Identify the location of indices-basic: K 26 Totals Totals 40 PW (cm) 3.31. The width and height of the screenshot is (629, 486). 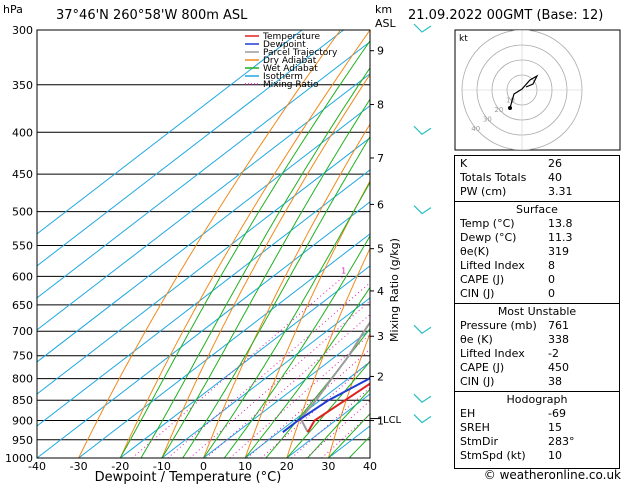
(537, 179).